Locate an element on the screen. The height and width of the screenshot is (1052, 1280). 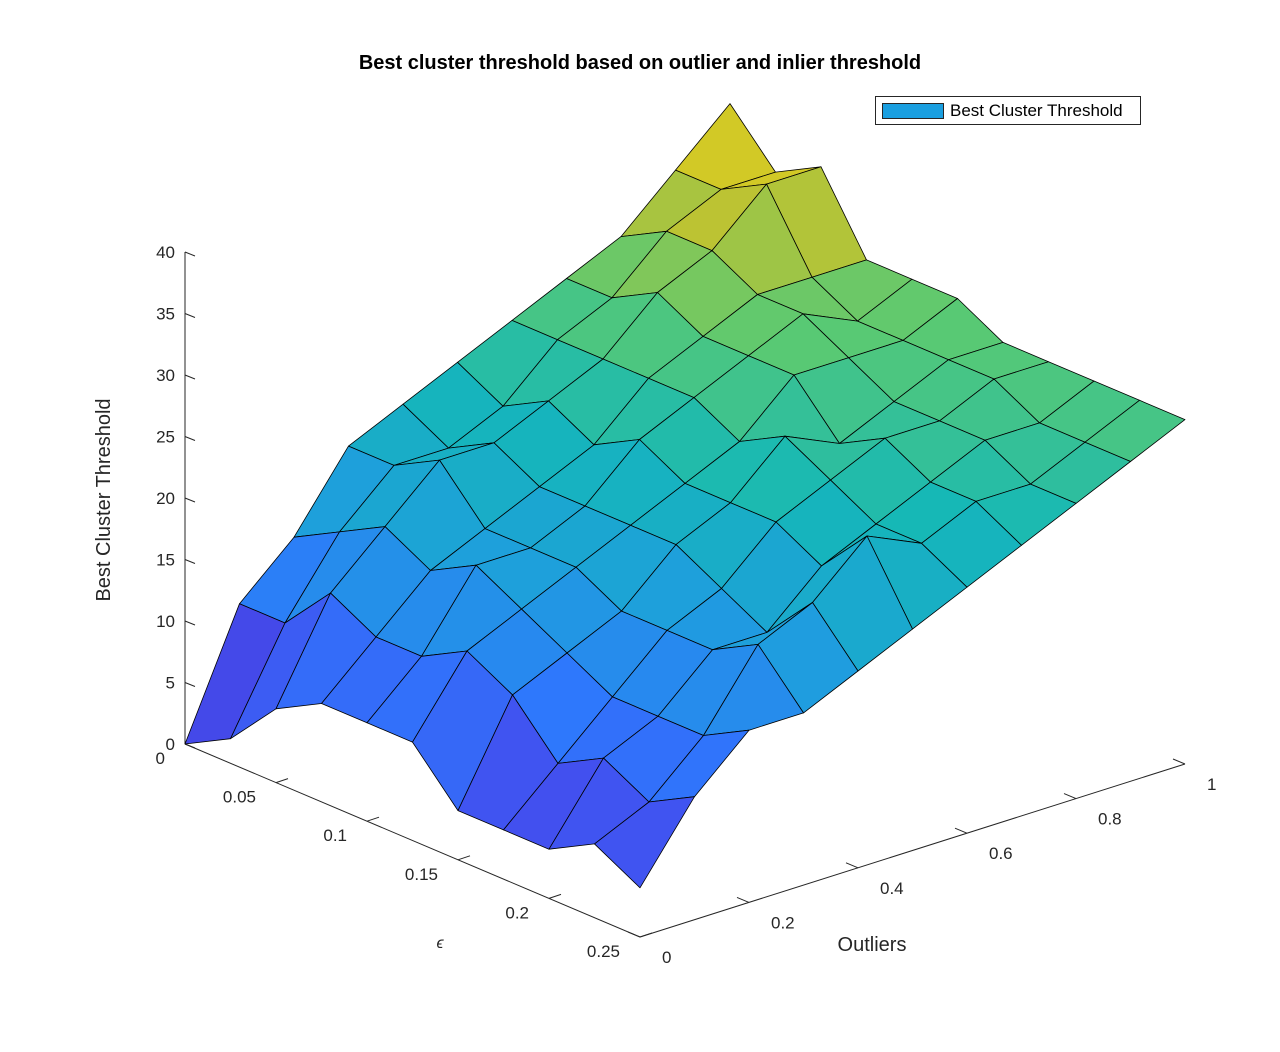
z-tick-label: 15 is located at coordinates (165, 560).